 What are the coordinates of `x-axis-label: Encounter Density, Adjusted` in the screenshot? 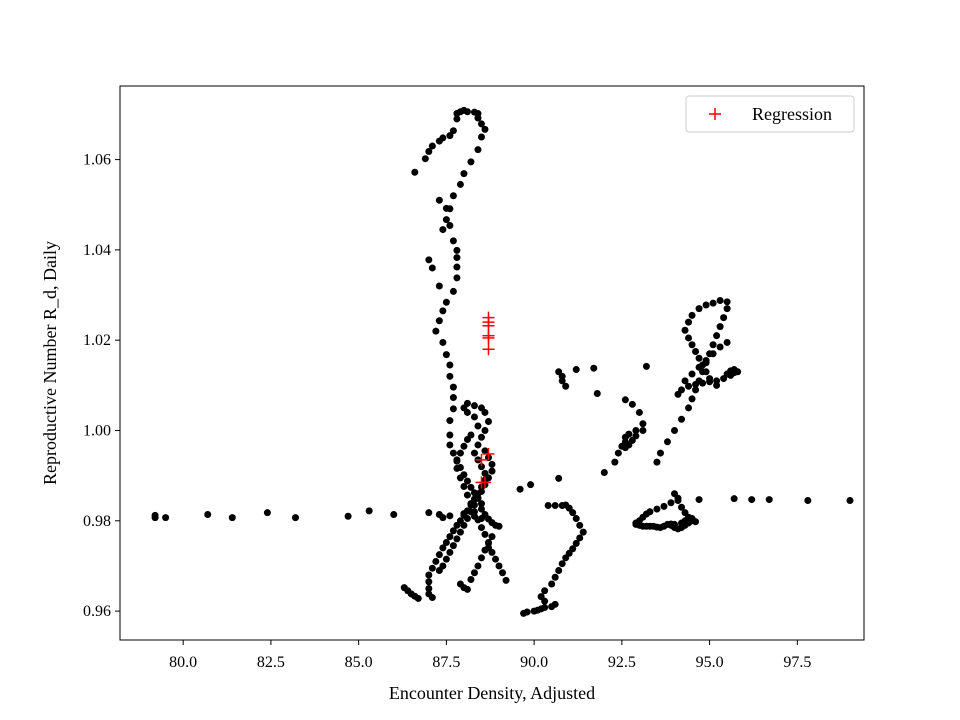 It's located at (492, 693).